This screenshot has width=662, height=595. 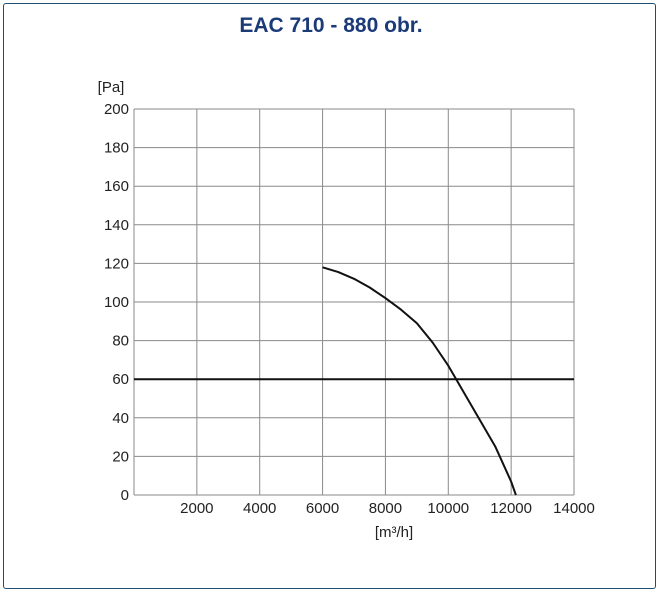 I want to click on y-tick-label: 20, so click(x=120, y=456).